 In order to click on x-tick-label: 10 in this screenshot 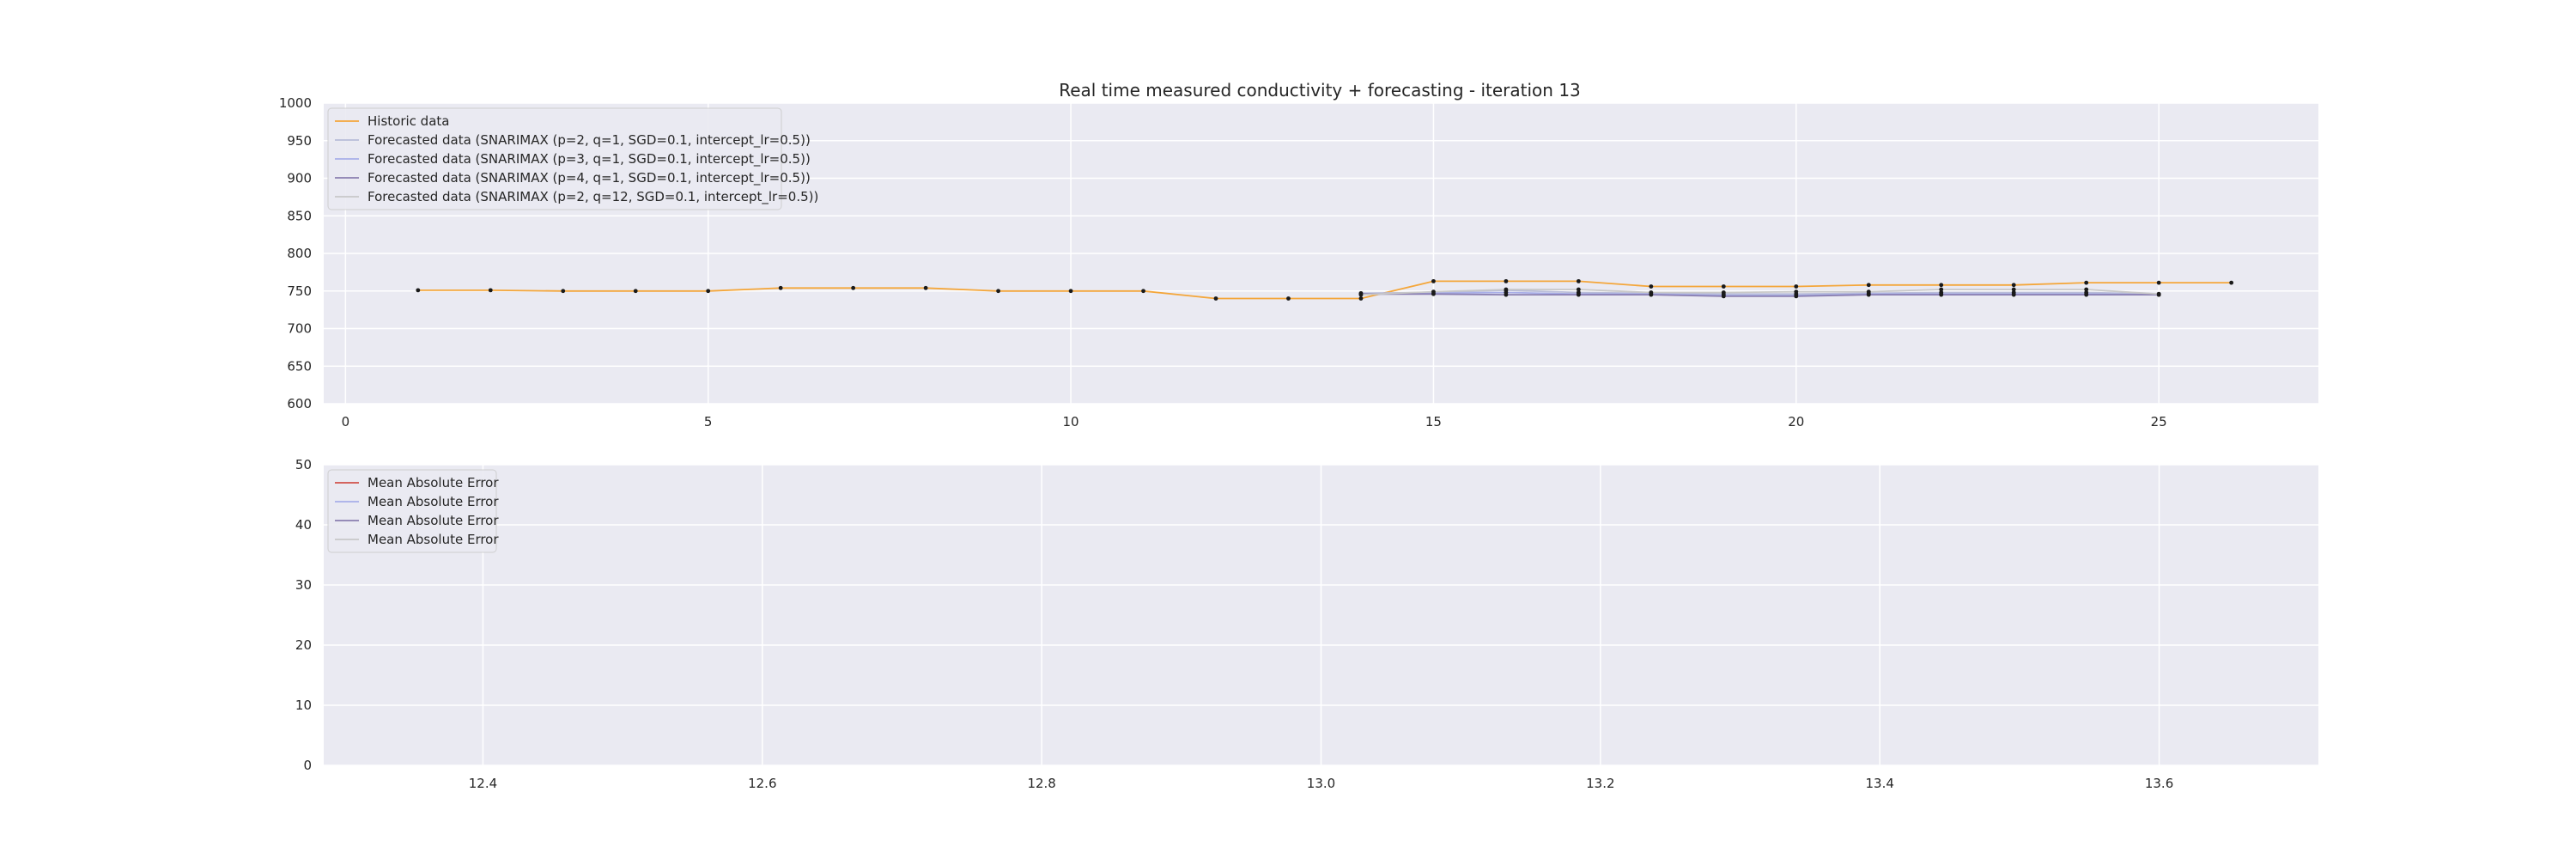, I will do `click(1071, 422)`.